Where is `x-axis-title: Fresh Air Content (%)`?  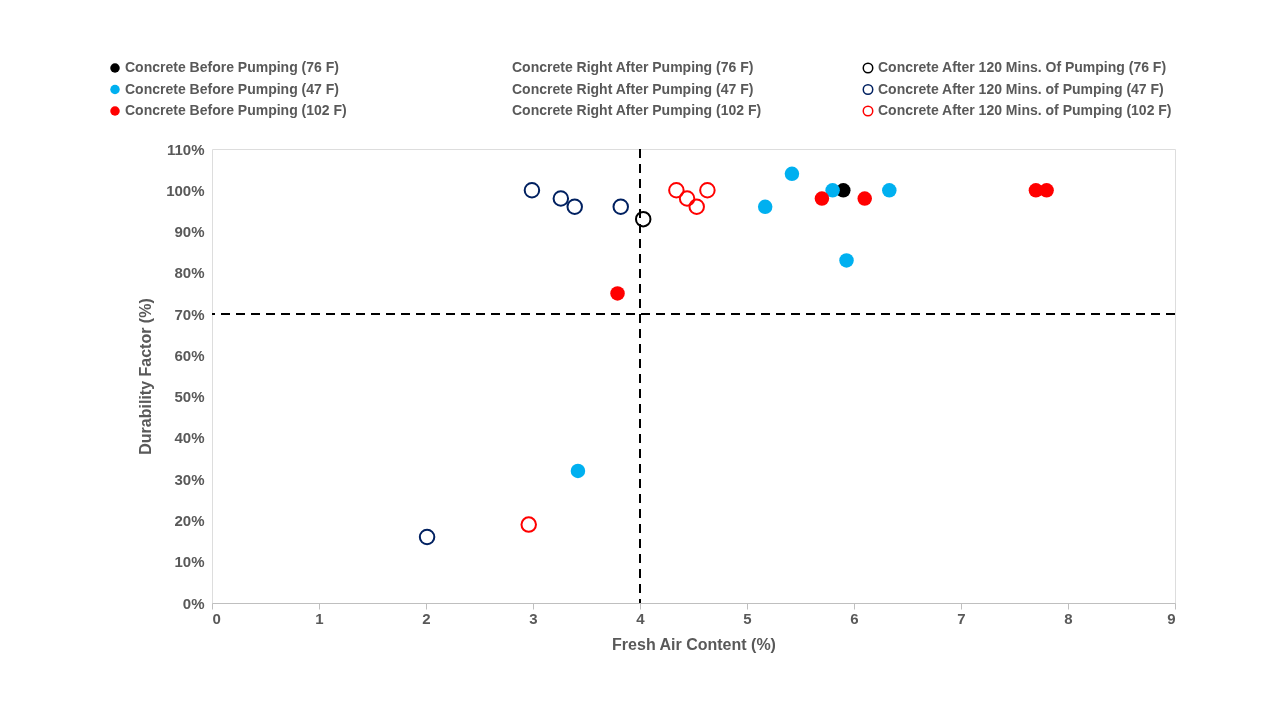
x-axis-title: Fresh Air Content (%) is located at coordinates (694, 644).